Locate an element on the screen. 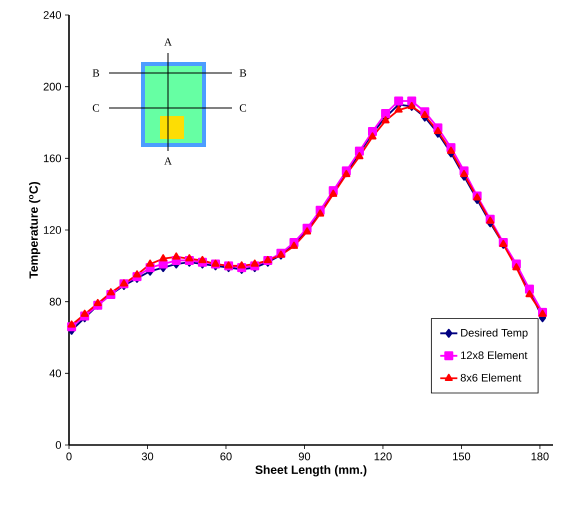 The width and height of the screenshot is (567, 511). y-tick-label: 0 is located at coordinates (59, 445).